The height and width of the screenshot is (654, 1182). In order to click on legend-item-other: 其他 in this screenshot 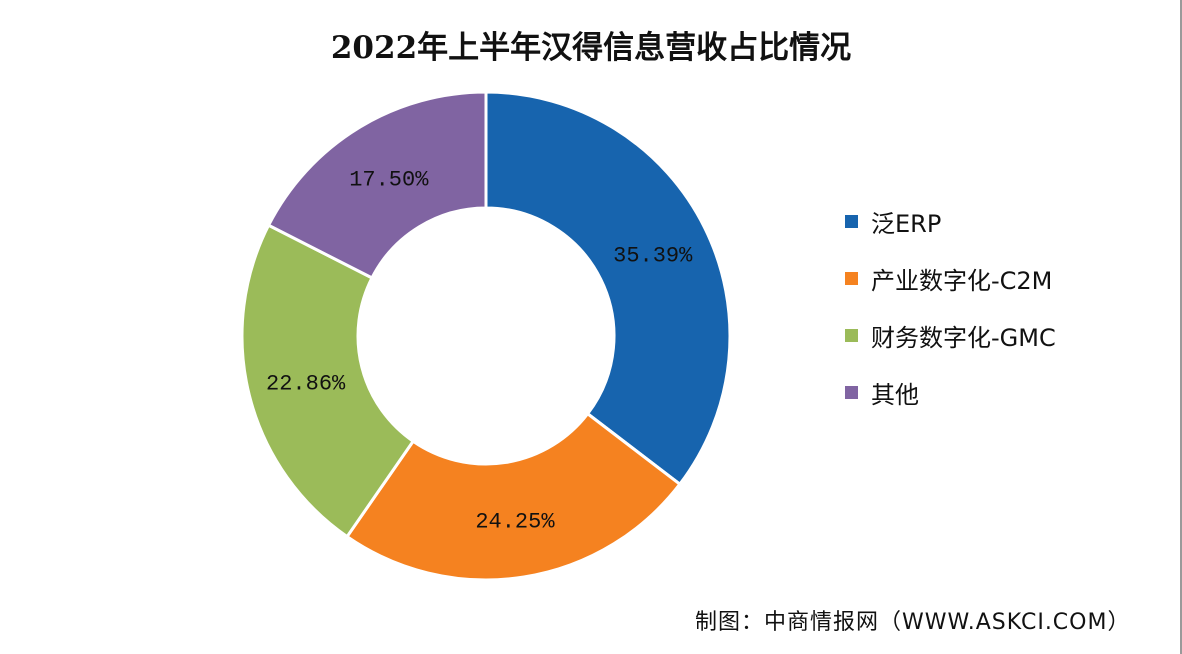, I will do `click(950, 392)`.